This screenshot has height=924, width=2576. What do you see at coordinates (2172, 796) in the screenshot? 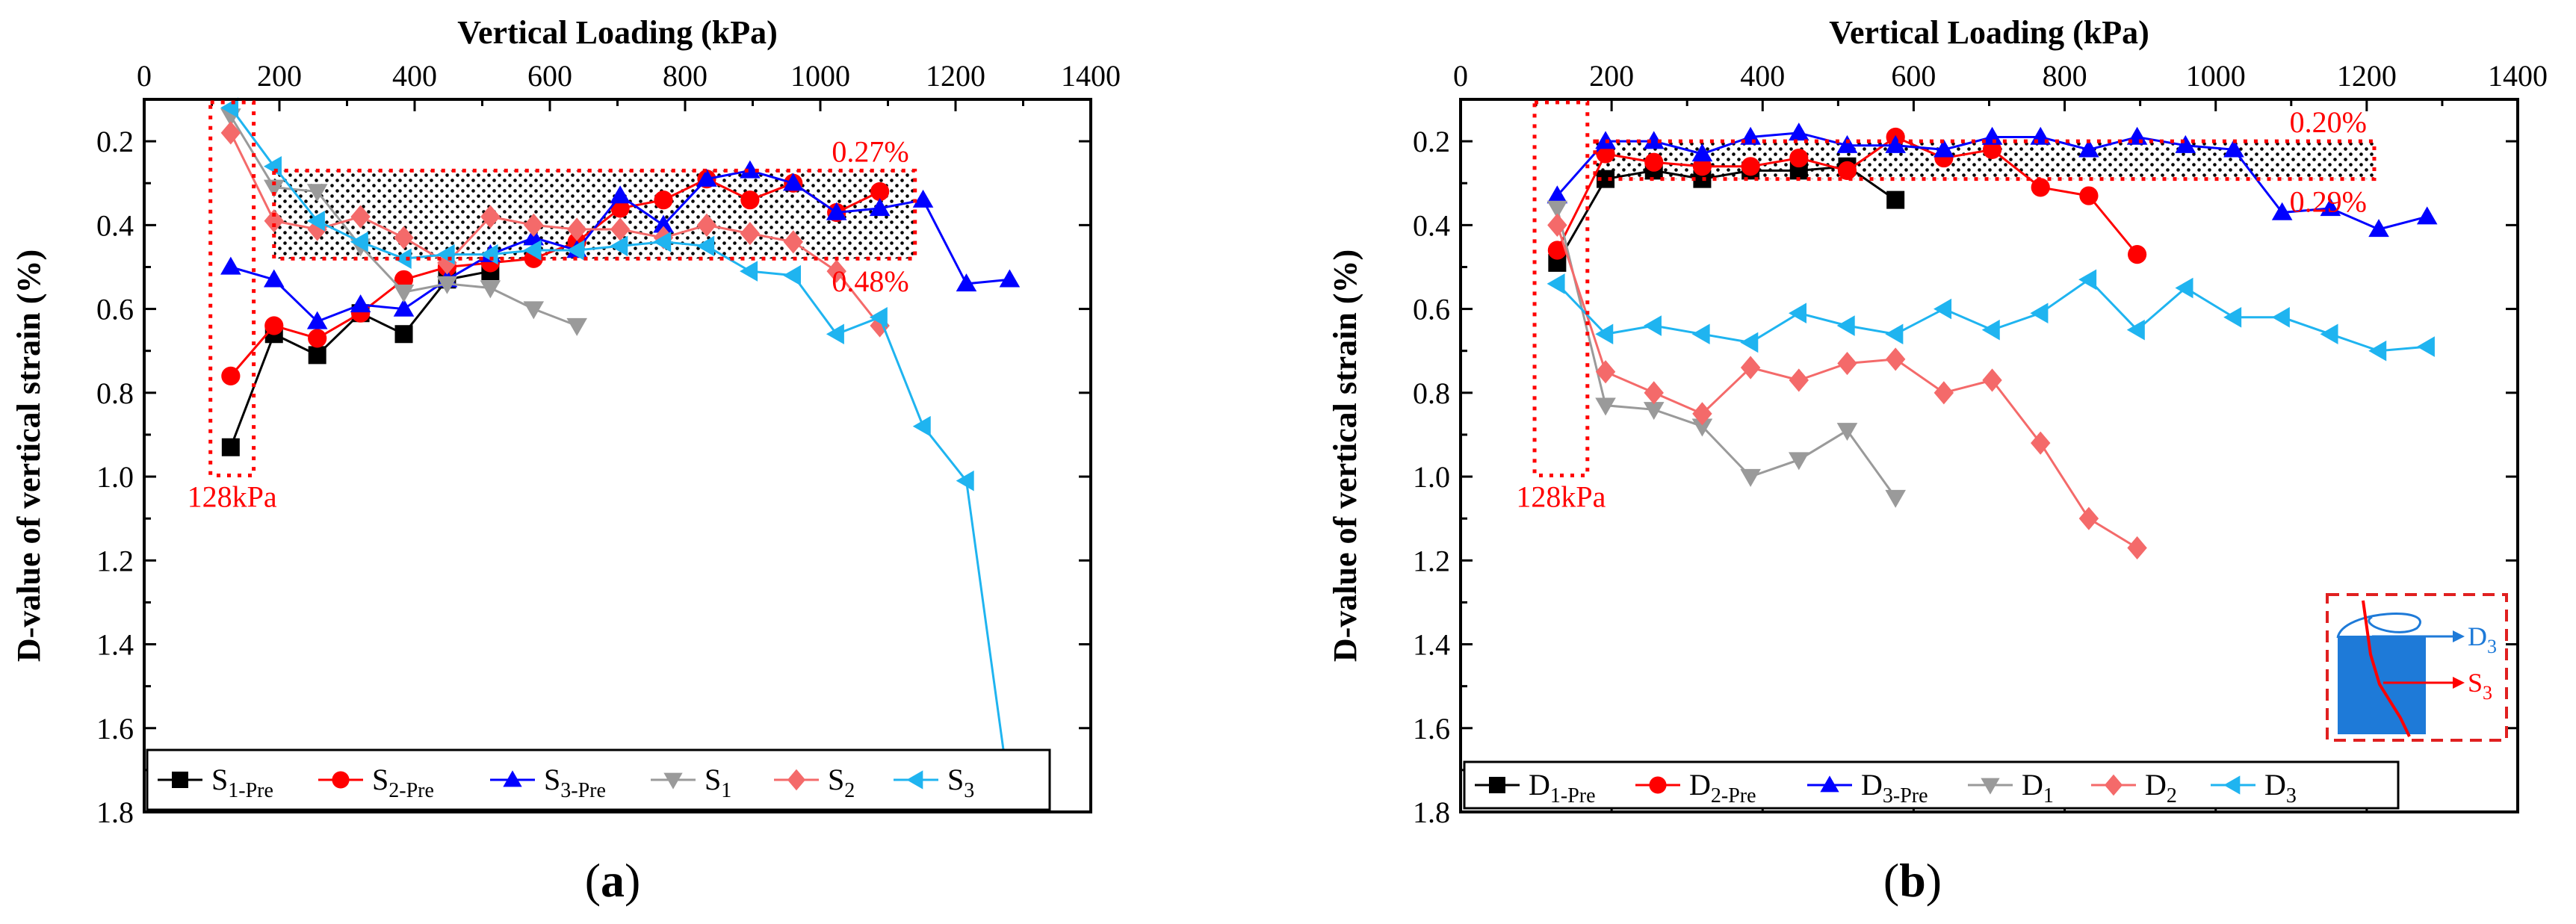
I see `legend-label-sub: 2` at bounding box center [2172, 796].